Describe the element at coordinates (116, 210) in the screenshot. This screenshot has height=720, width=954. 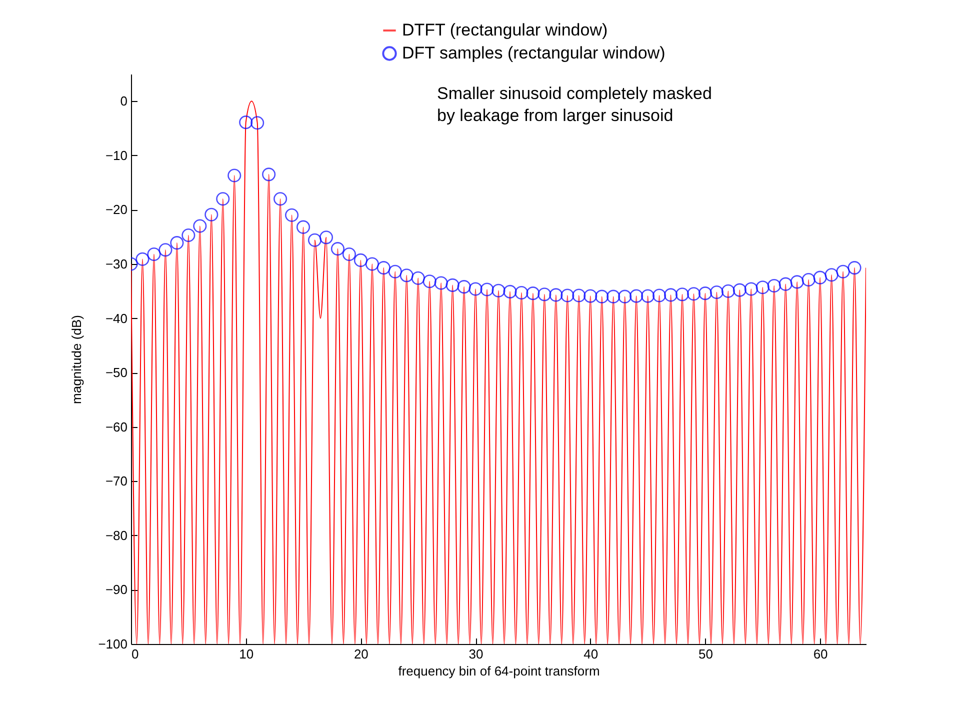
I see `y-tick-label: −20` at that location.